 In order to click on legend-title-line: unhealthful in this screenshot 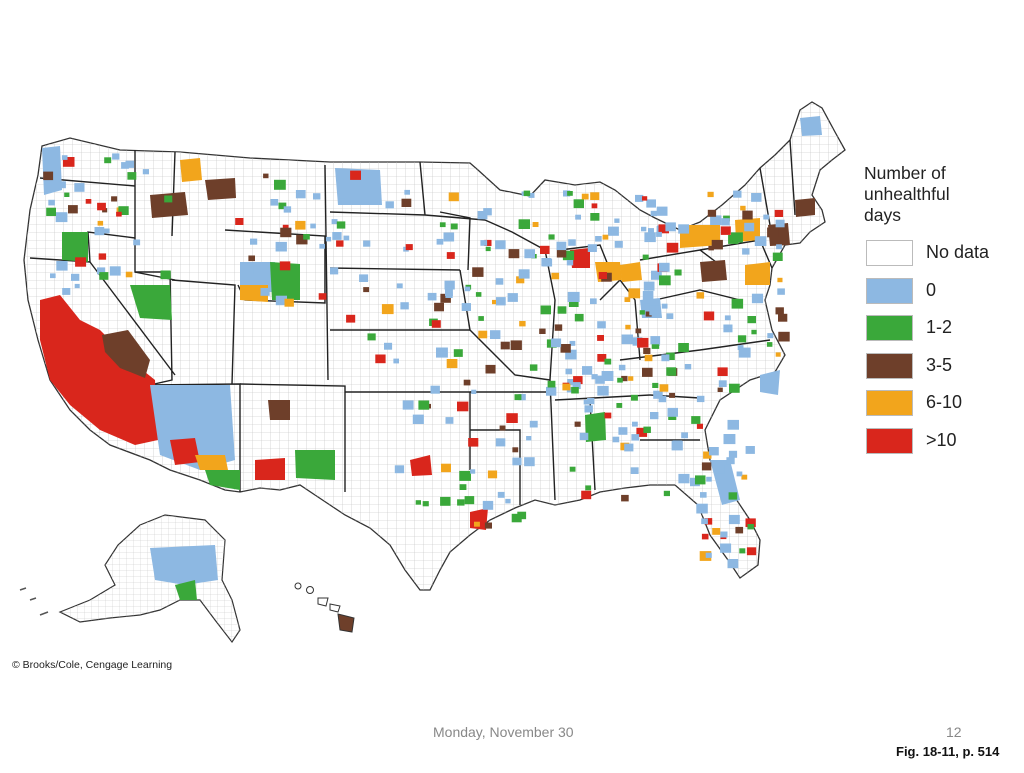, I will do `click(907, 194)`.